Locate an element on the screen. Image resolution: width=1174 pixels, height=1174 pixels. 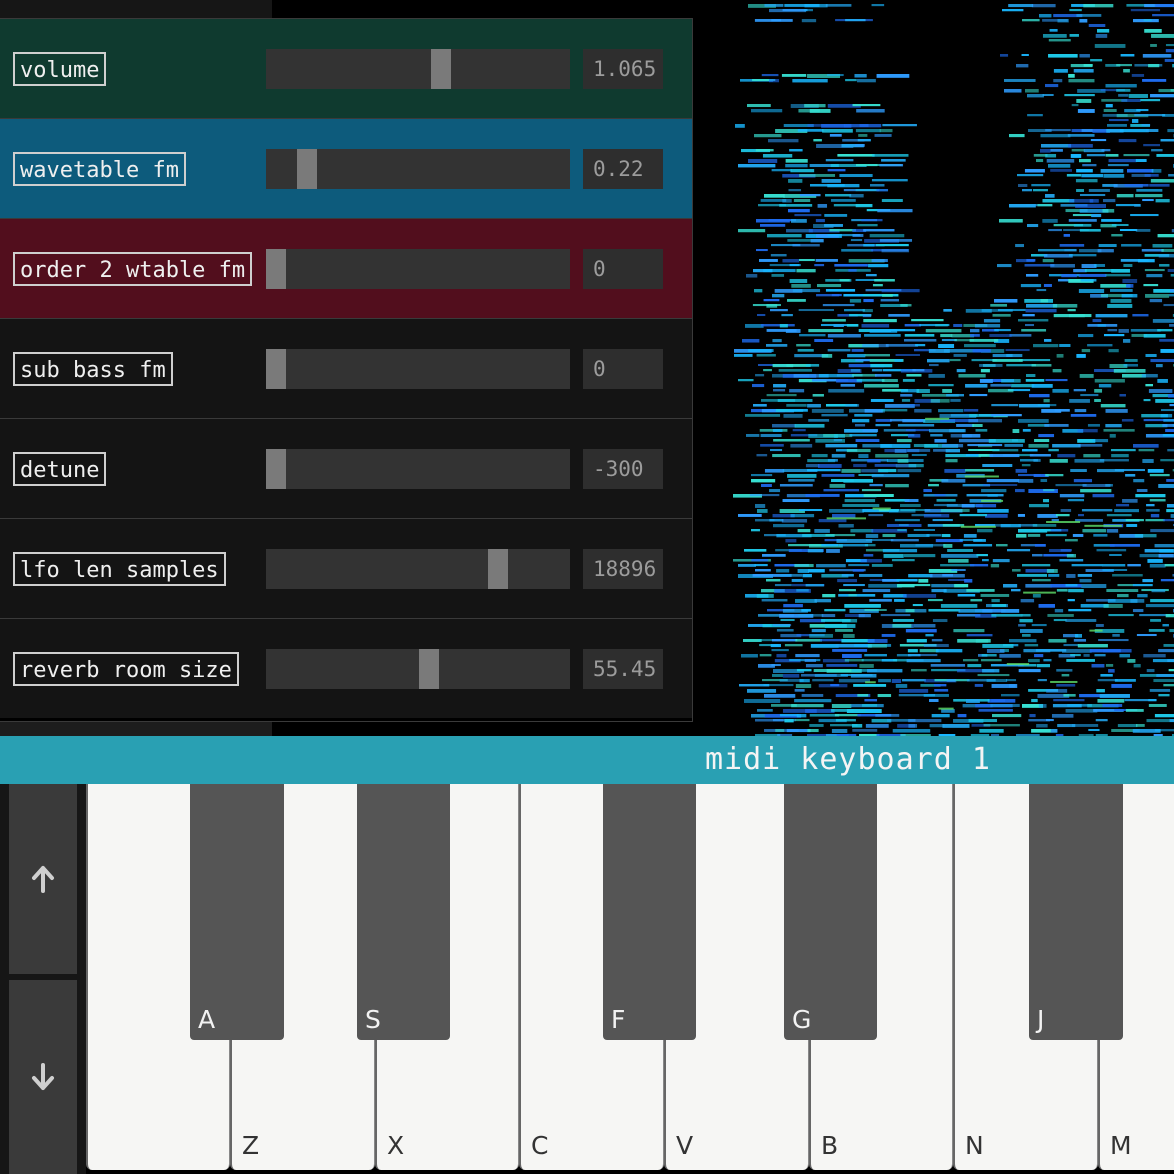
param-label: reverb room size is located at coordinates (126, 669).